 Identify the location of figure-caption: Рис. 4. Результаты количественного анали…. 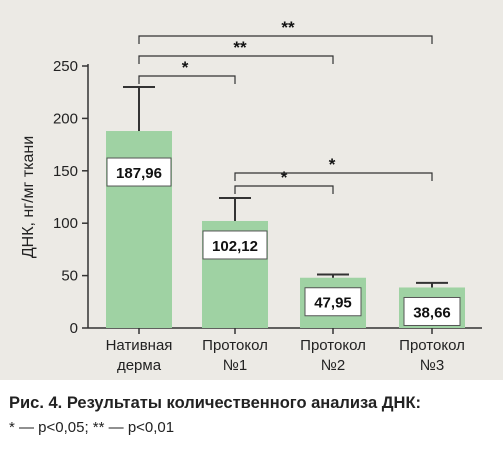
(251, 415).